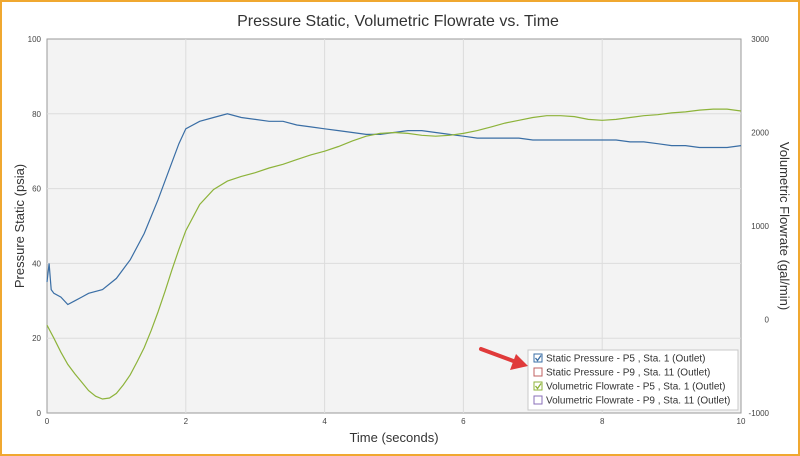 Image resolution: width=800 pixels, height=456 pixels. Describe the element at coordinates (36, 189) in the screenshot. I see `y-left-tick-label: 60` at that location.